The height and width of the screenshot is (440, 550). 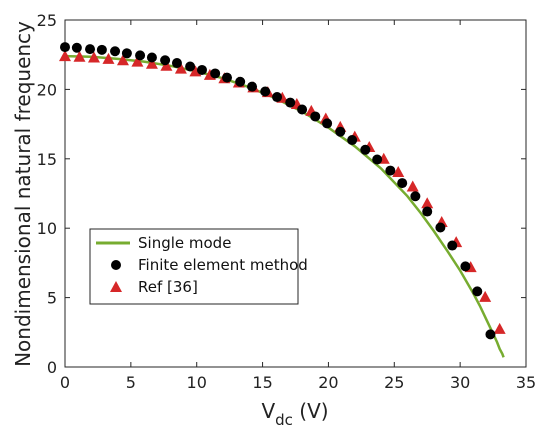 What do you see at coordinates (460, 382) in the screenshot?
I see `x-tick-label: 30` at bounding box center [460, 382].